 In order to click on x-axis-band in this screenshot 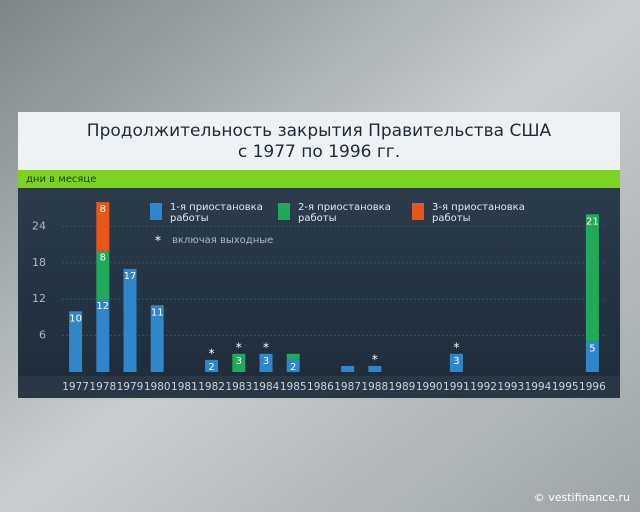, I will do `click(319, 387)`.